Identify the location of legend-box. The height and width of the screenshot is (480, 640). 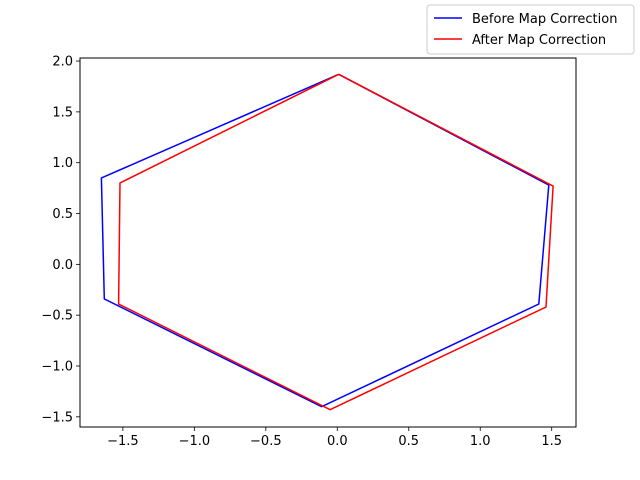
(530, 29).